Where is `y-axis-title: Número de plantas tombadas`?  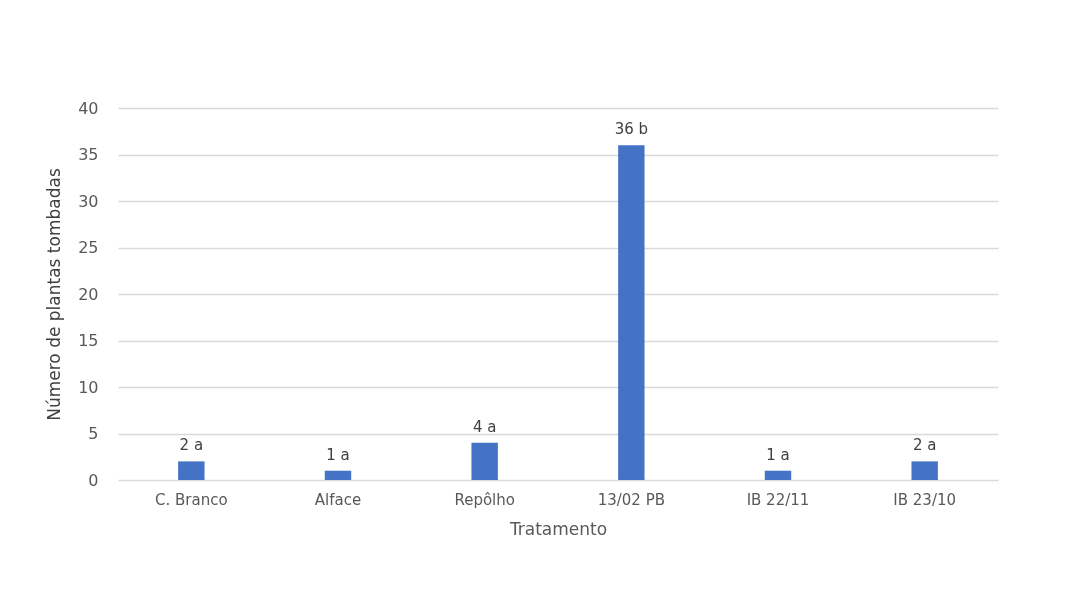
y-axis-title: Número de plantas tombadas is located at coordinates (54, 294).